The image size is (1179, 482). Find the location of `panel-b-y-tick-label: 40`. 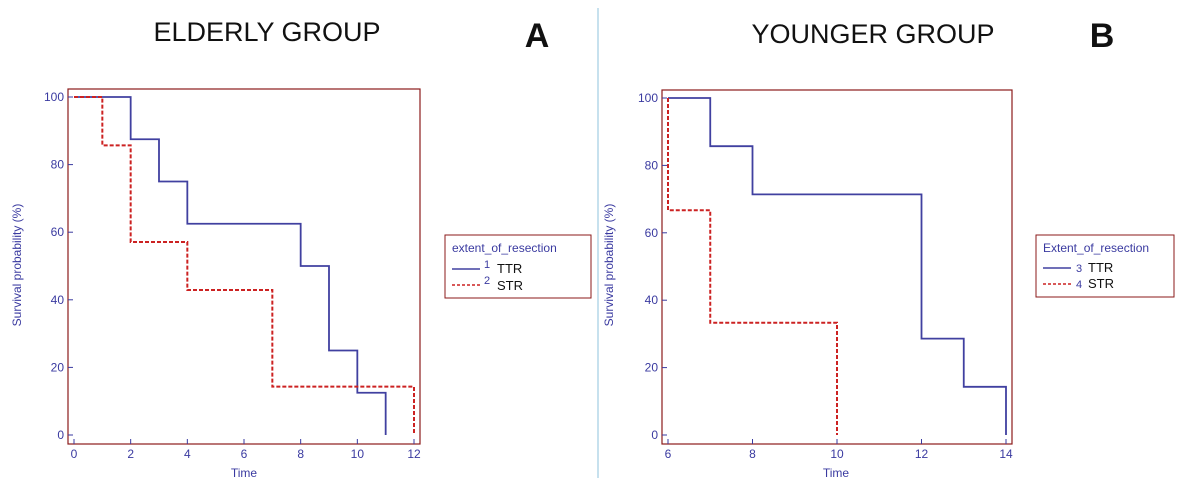

panel-b-y-tick-label: 40 is located at coordinates (652, 300).